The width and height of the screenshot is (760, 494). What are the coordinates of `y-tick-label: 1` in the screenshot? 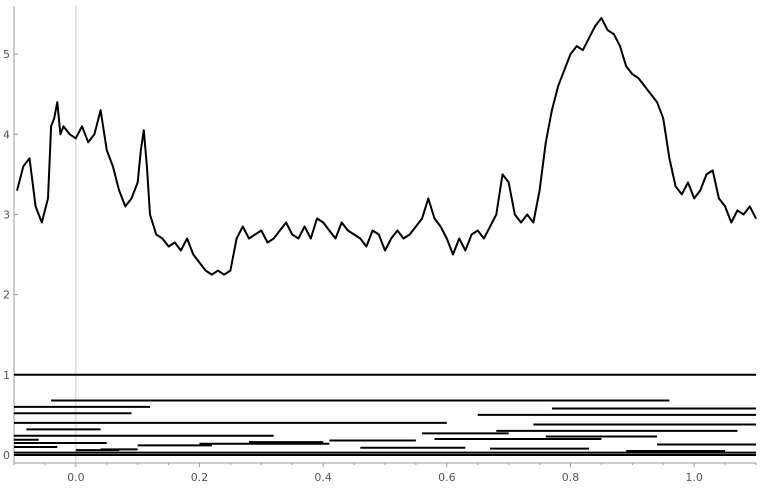 It's located at (6, 375).